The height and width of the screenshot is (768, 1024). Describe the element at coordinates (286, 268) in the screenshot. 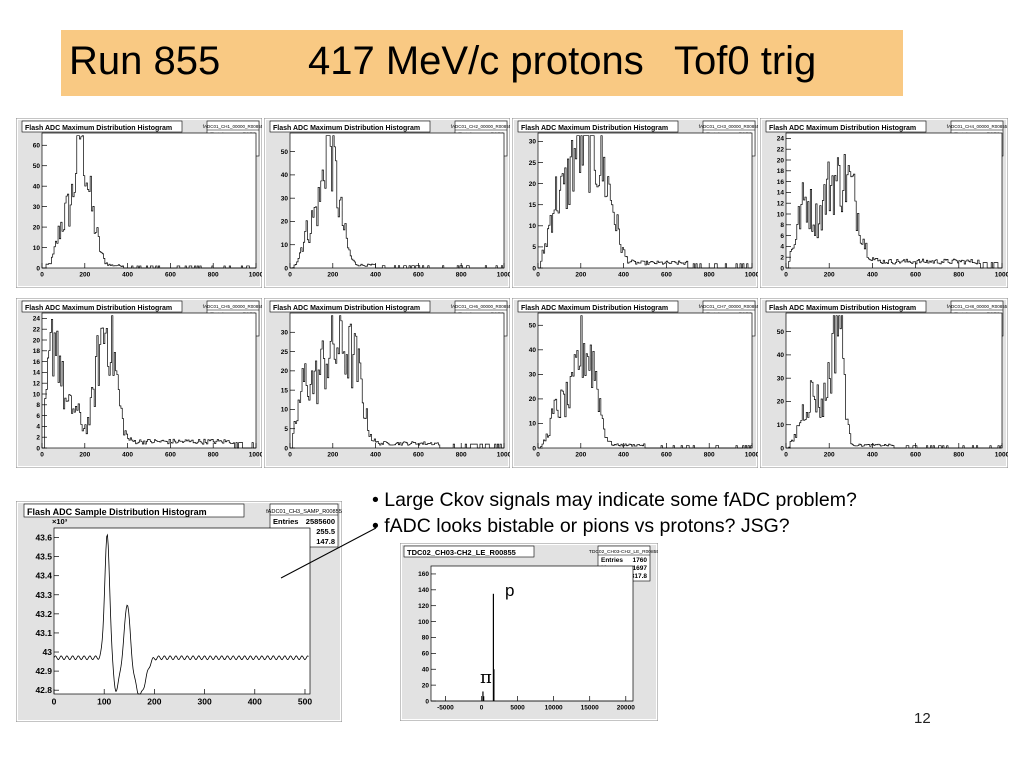

I see `y-tick-label: 0` at that location.